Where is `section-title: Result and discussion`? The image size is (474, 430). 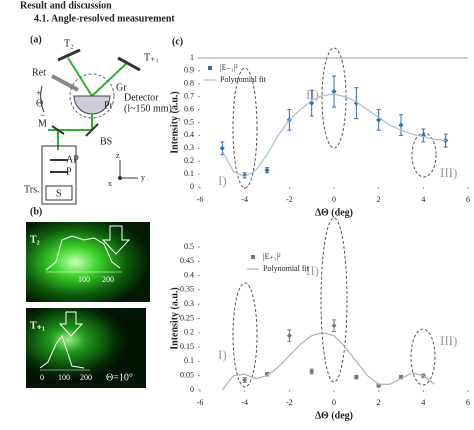 section-title: Result and discussion is located at coordinates (66, 5).